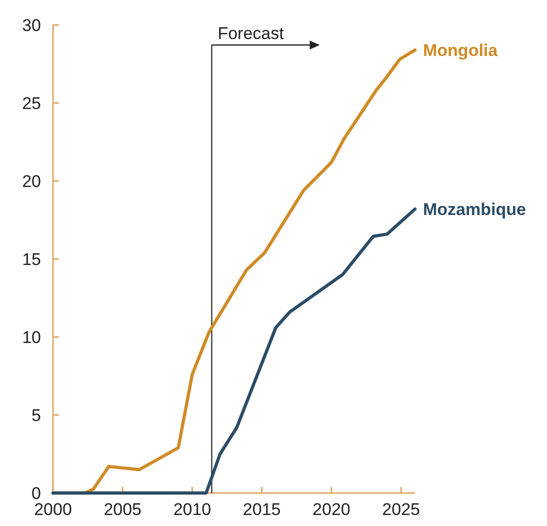  What do you see at coordinates (53, 509) in the screenshot?
I see `x-tick-label: 2000` at bounding box center [53, 509].